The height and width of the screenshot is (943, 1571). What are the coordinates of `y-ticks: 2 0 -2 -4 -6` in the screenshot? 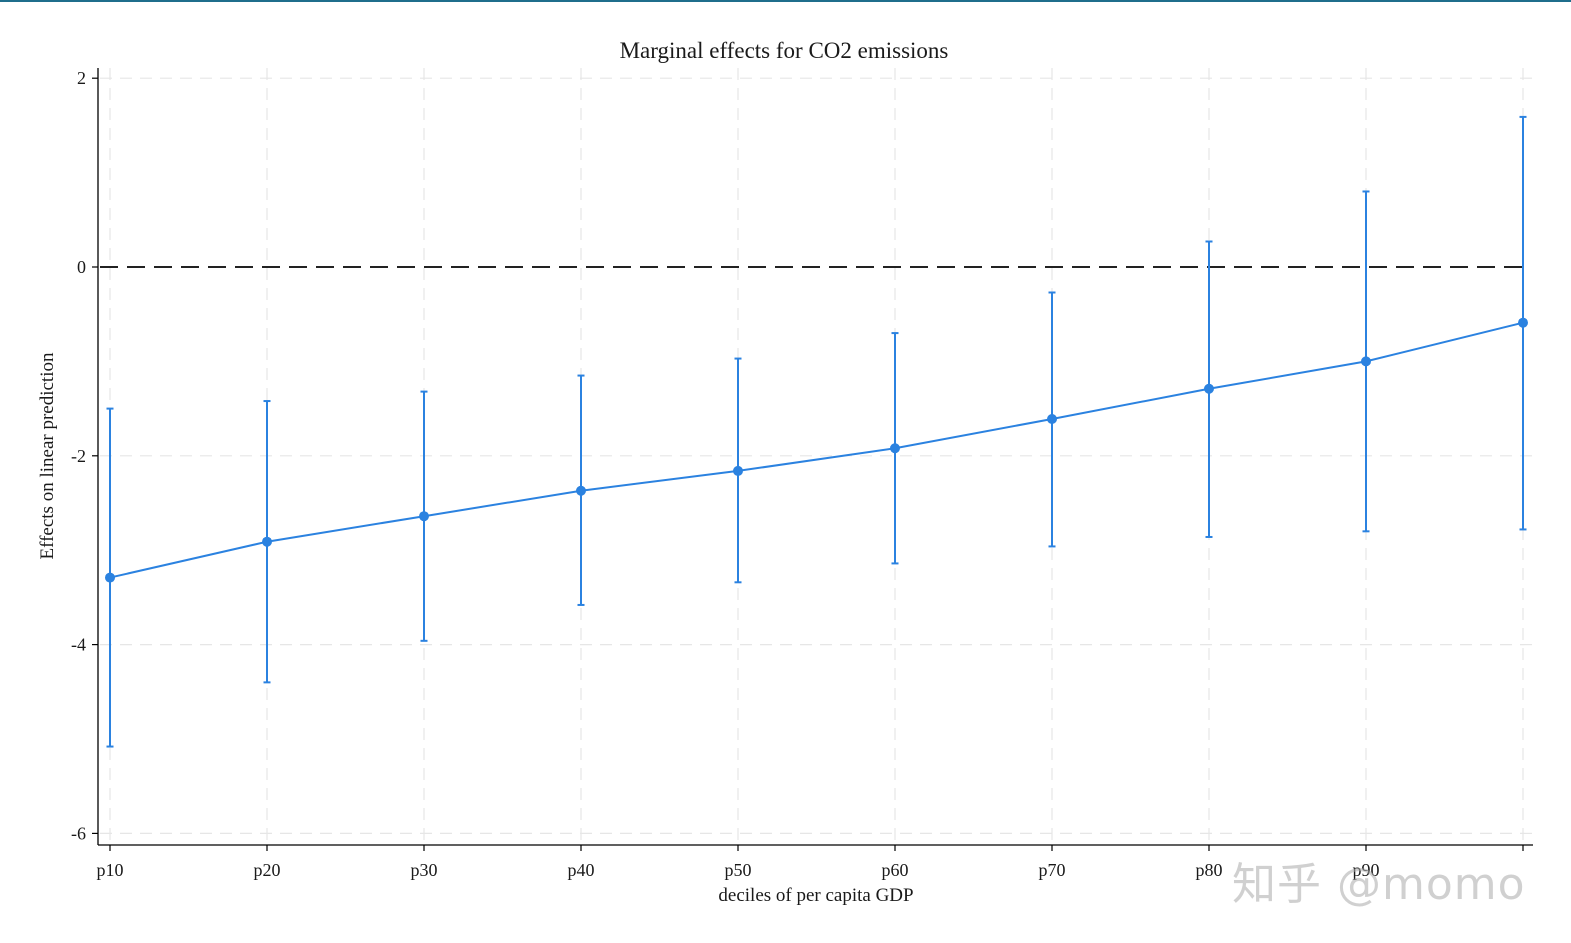 It's located at (84, 455).